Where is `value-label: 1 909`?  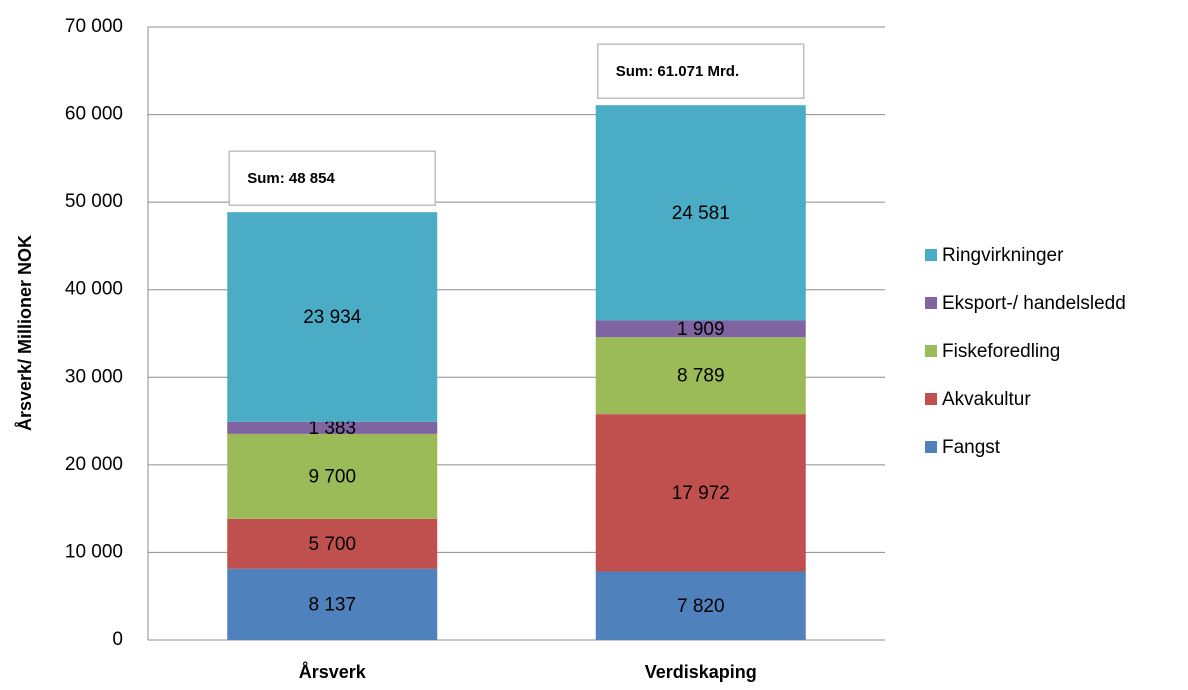
value-label: 1 909 is located at coordinates (701, 329).